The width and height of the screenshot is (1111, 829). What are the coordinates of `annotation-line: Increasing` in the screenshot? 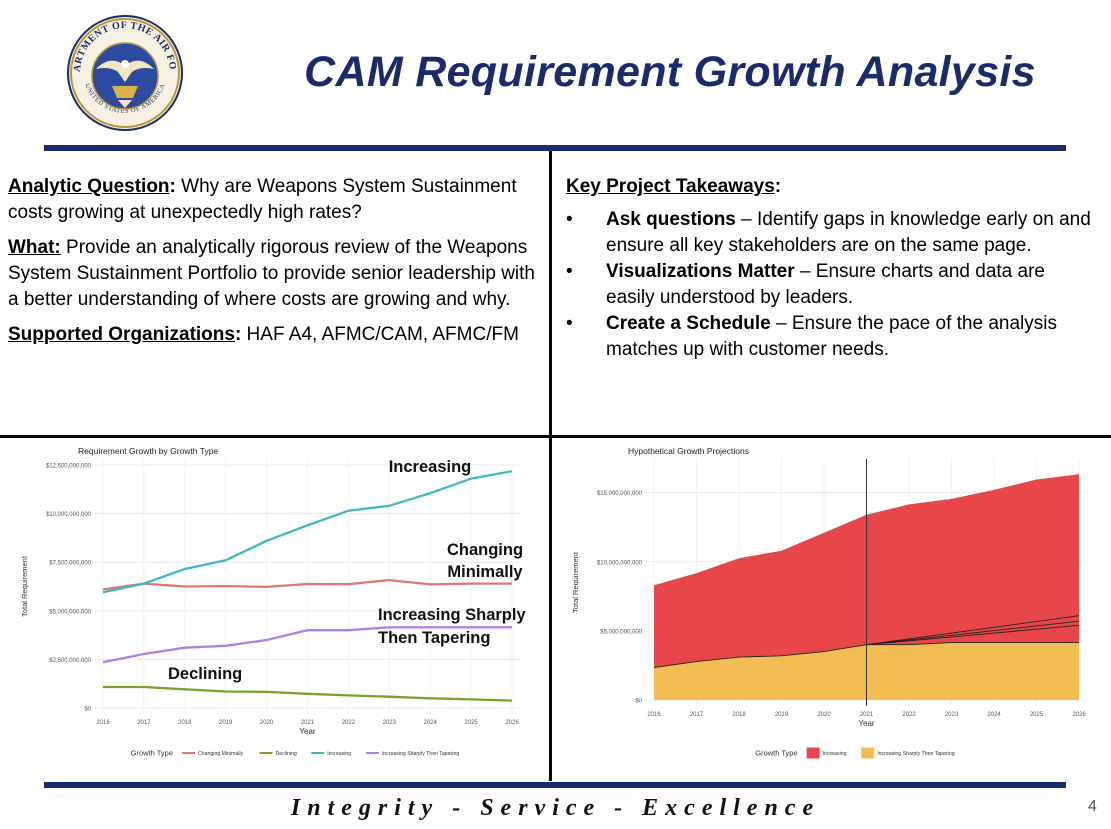 It's located at (430, 467).